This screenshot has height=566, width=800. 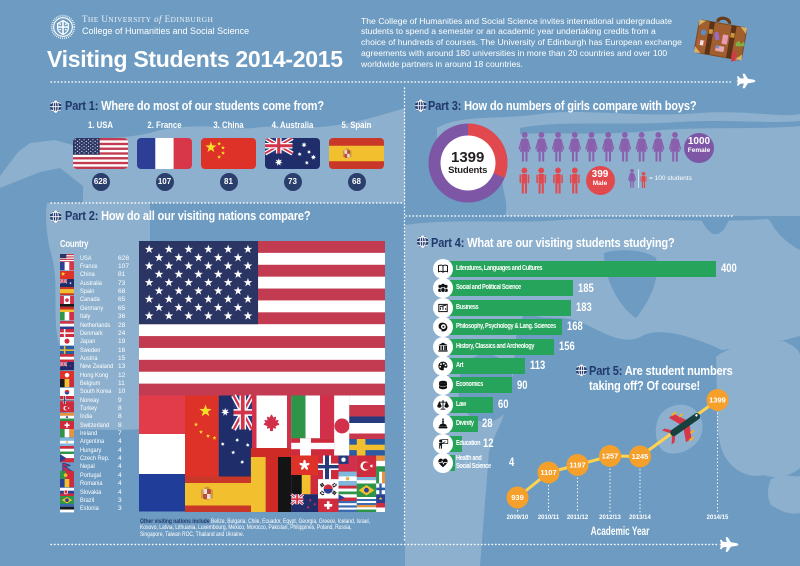 What do you see at coordinates (517, 497) in the screenshot?
I see `svg-text: 939` at bounding box center [517, 497].